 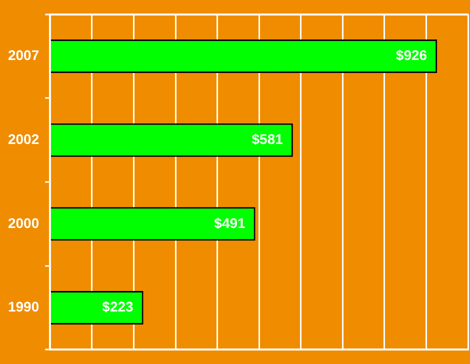 What do you see at coordinates (24, 55) in the screenshot?
I see `y-tick-label: 2007` at bounding box center [24, 55].